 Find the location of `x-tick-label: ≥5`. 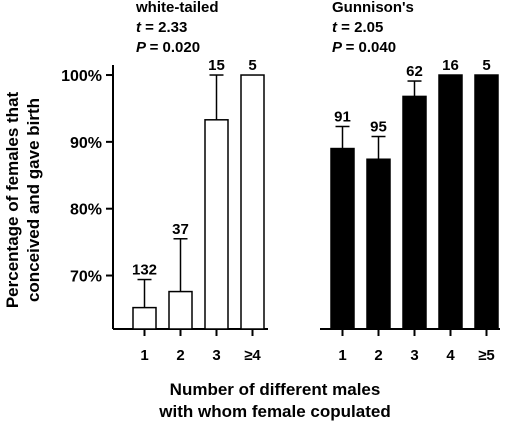

x-tick-label: ≥5 is located at coordinates (486, 355).